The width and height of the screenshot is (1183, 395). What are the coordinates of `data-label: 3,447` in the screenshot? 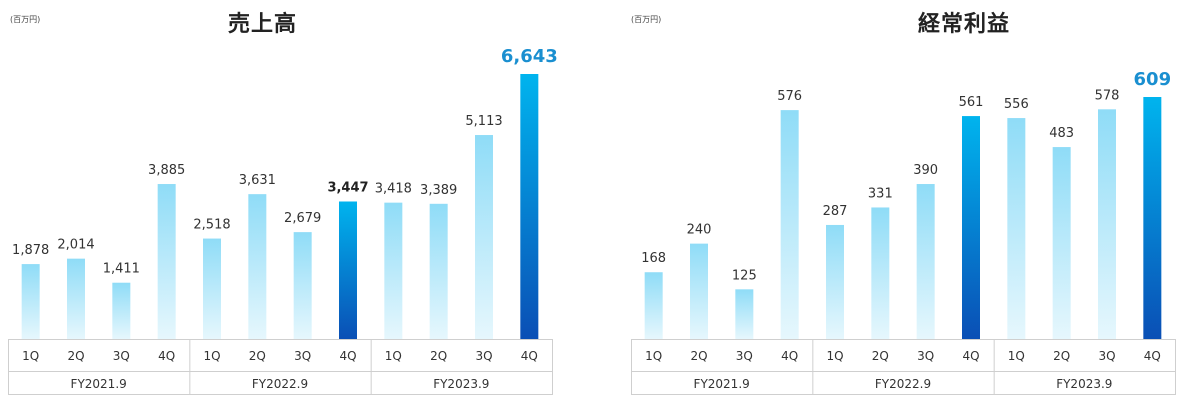 It's located at (347, 187).